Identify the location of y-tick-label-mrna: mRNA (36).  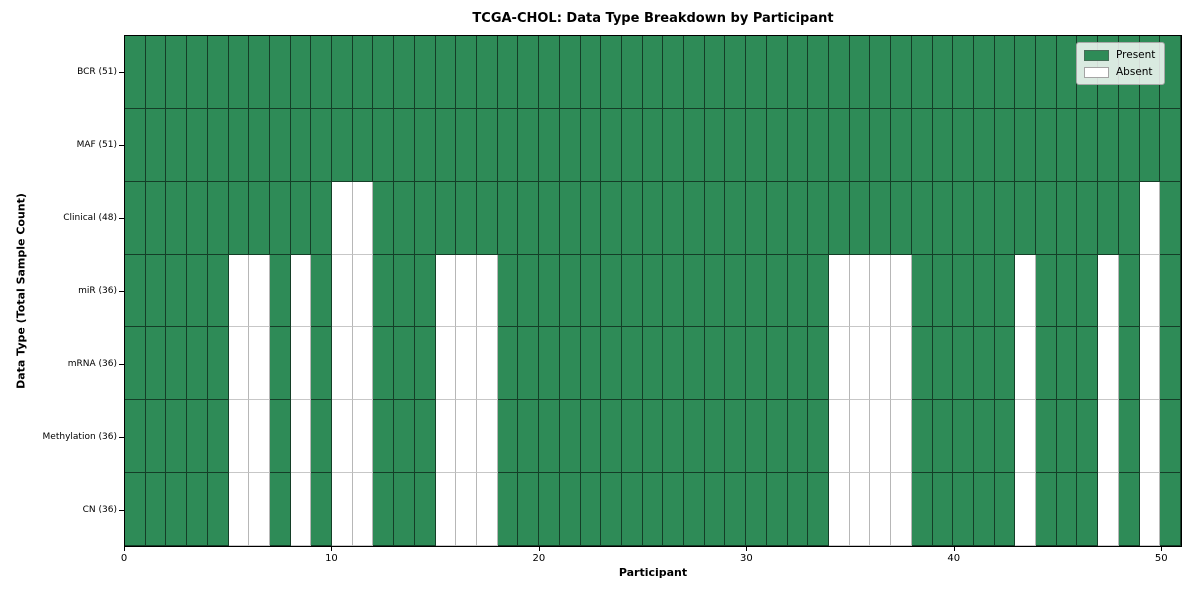
(92, 364).